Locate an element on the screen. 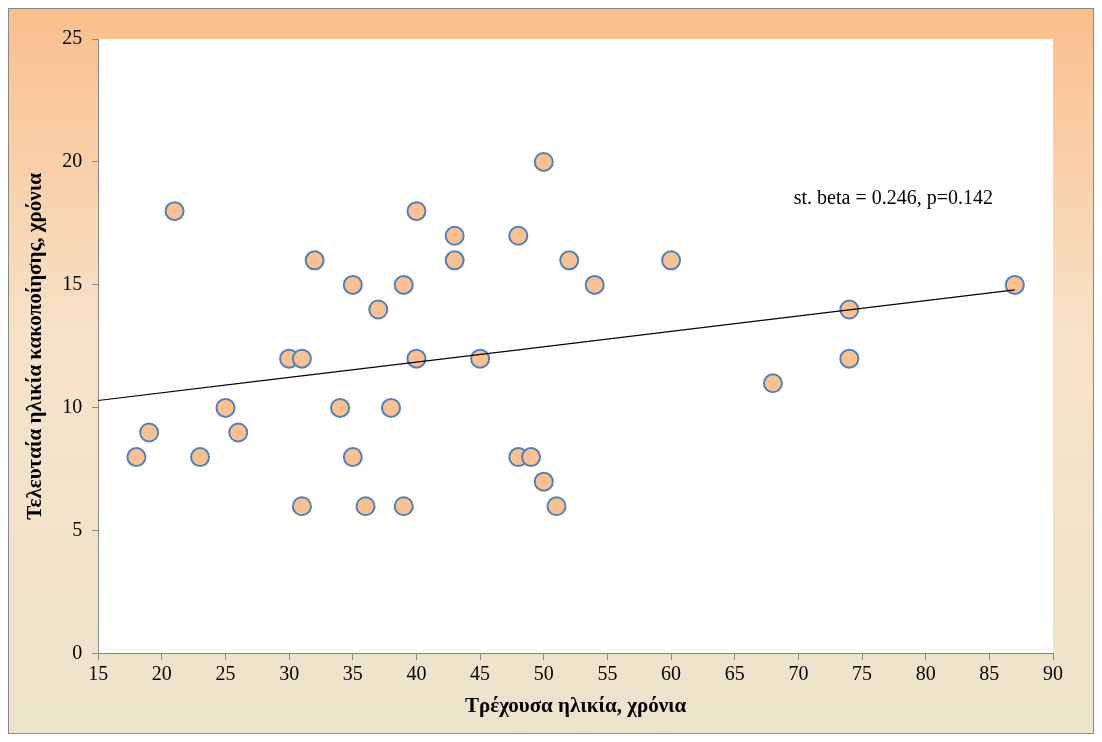 Image resolution: width=1102 pixels, height=742 pixels. y-tick-label: 25 is located at coordinates (72, 37).